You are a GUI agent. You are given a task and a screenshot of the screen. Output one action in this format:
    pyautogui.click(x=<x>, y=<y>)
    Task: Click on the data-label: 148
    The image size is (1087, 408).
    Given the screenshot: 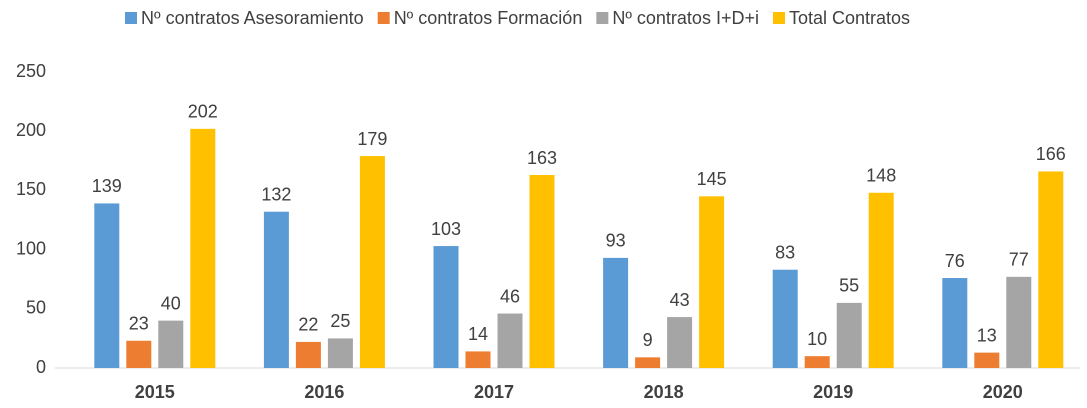 What is the action you would take?
    pyautogui.click(x=881, y=176)
    